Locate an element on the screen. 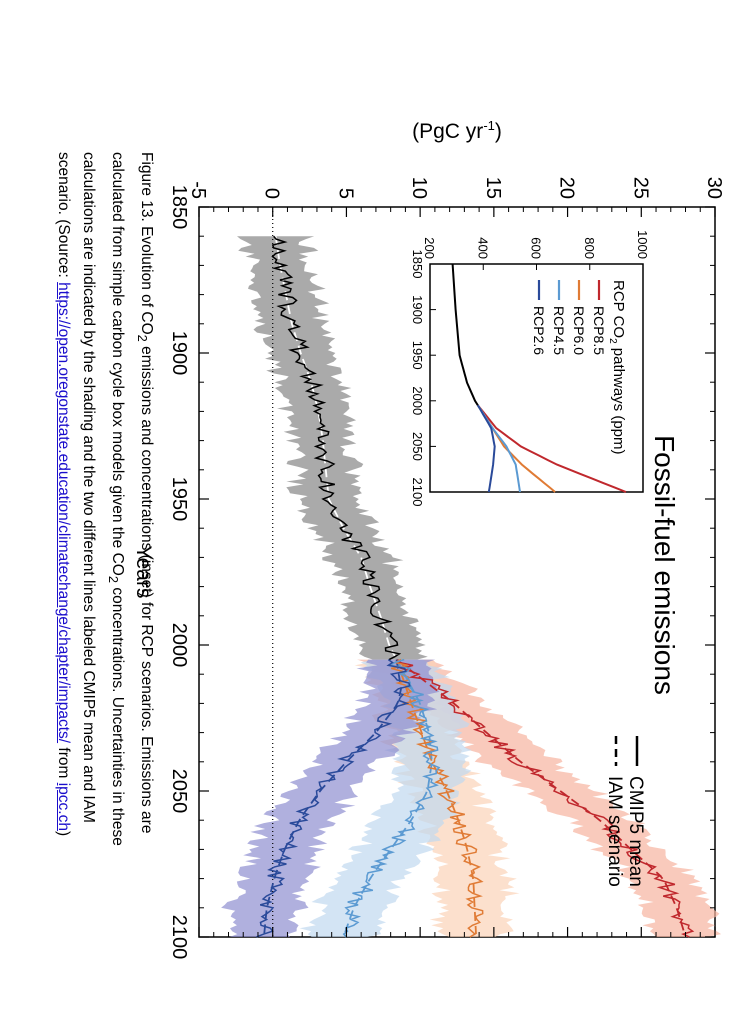 The image size is (745, 1024). band-historical is located at coordinates (332, 448).